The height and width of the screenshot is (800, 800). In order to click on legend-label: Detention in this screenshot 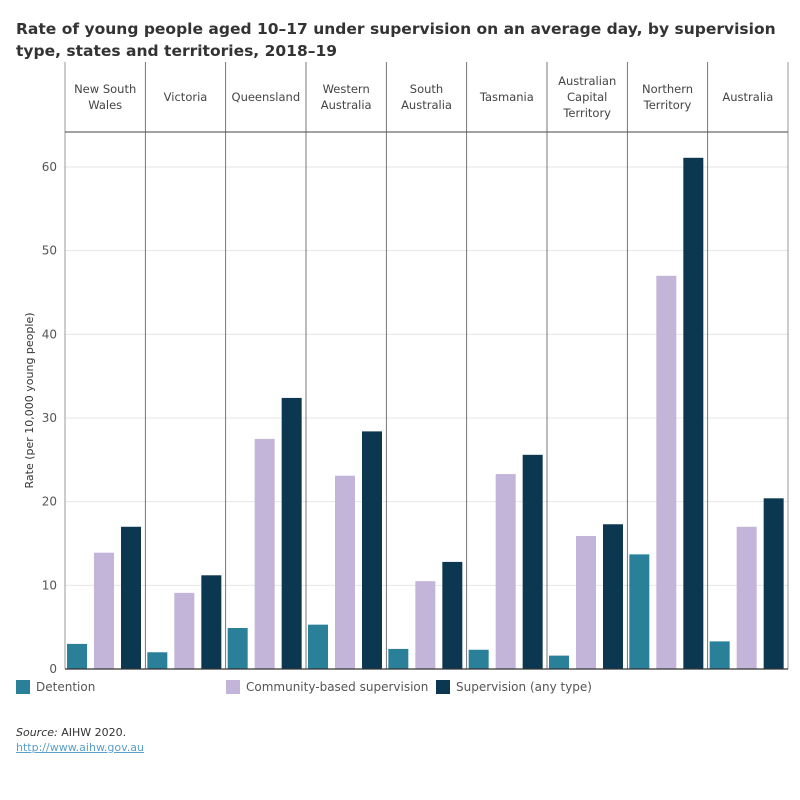, I will do `click(66, 687)`.